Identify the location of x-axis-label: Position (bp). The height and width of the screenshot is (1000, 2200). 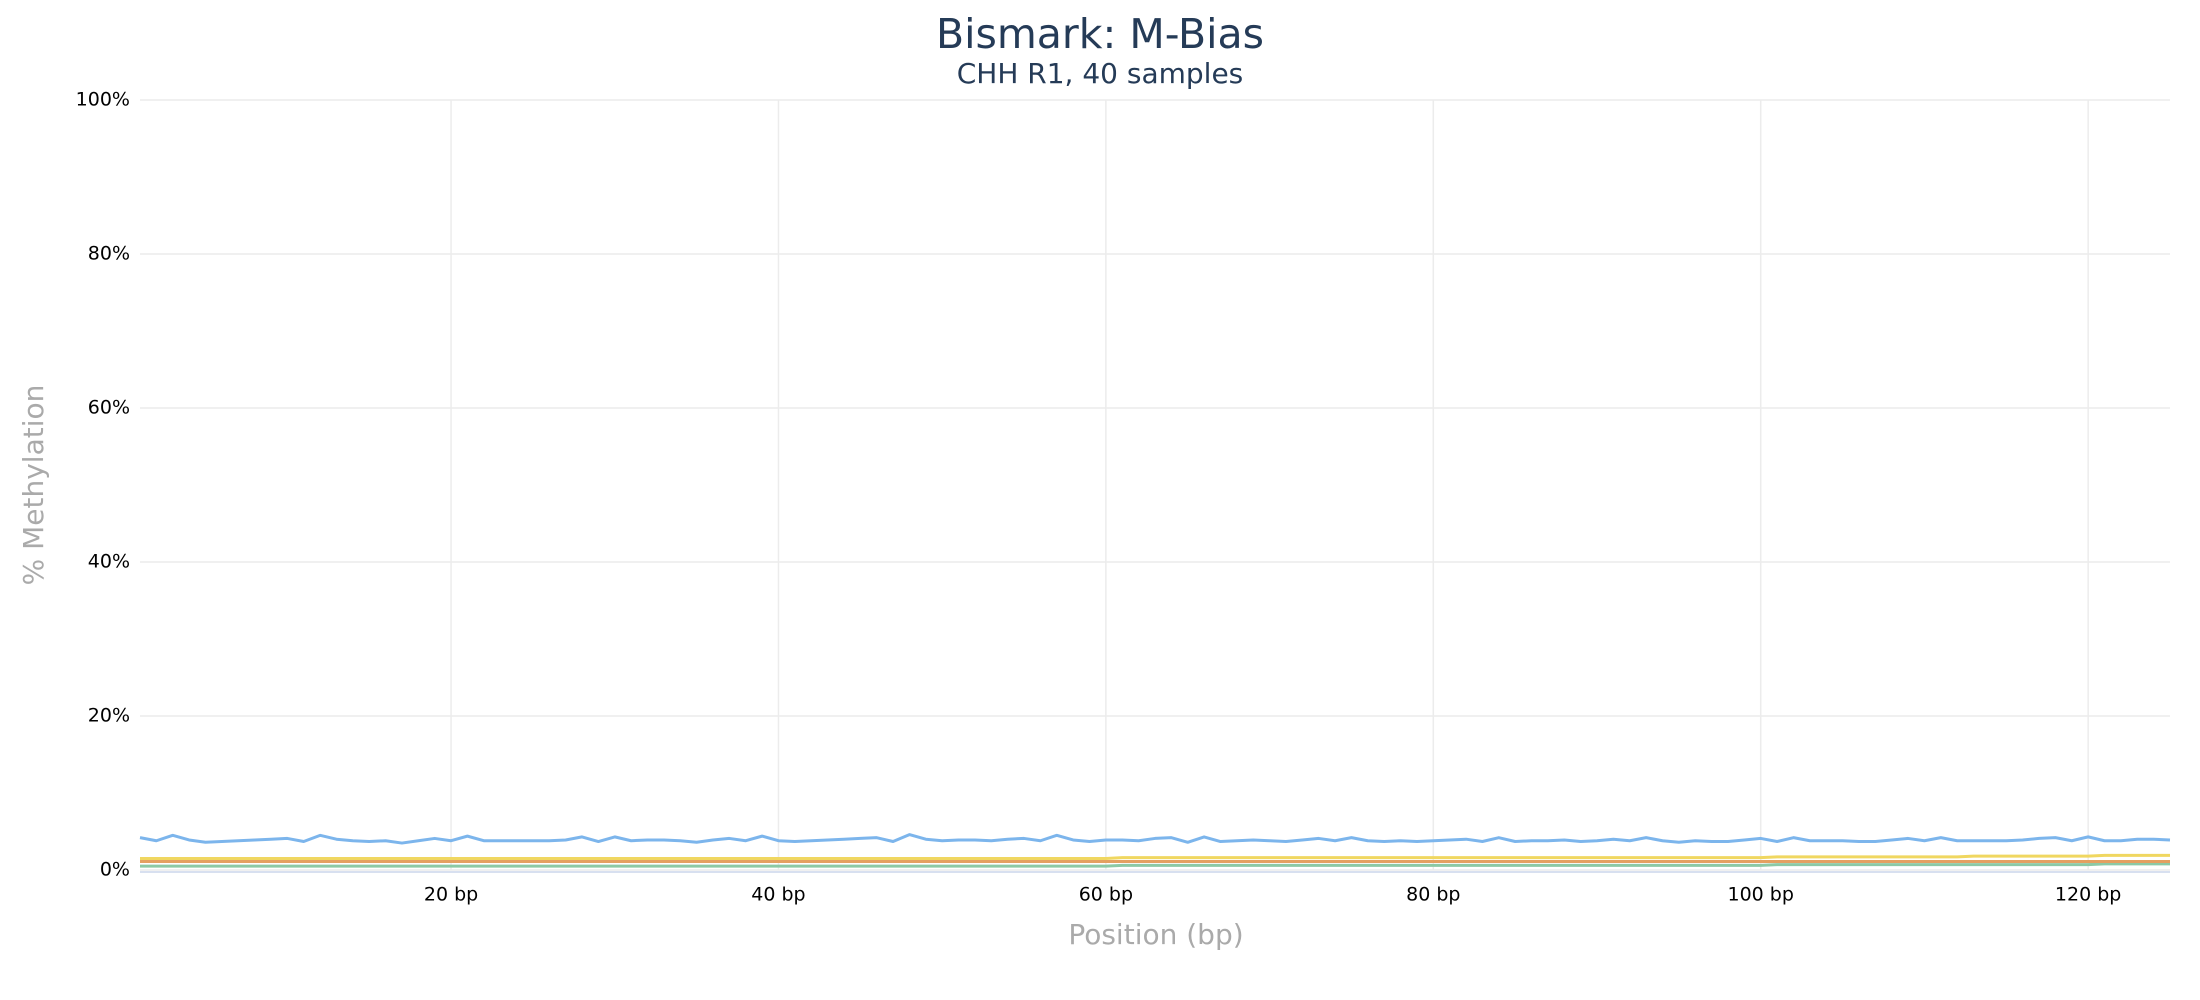
(1155, 934).